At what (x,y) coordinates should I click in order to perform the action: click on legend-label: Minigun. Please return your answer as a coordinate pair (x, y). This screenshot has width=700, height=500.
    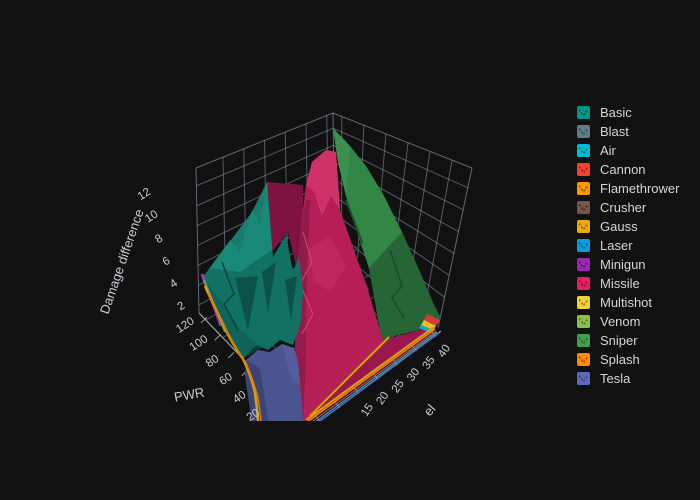
    Looking at the image, I should click on (623, 264).